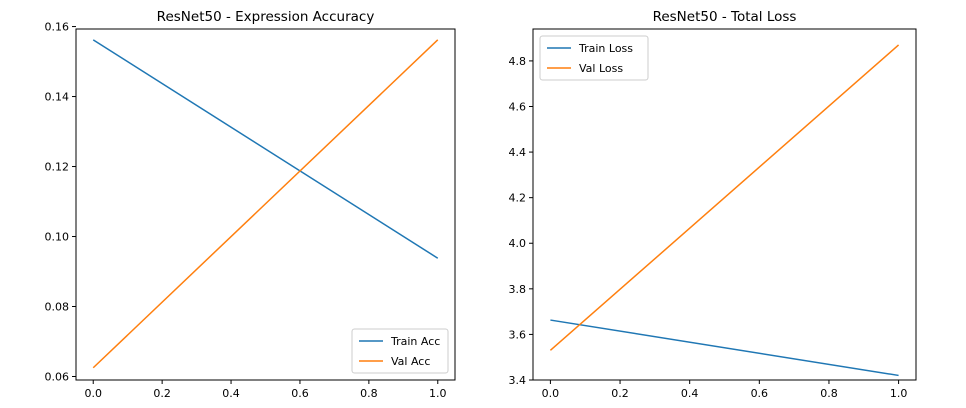 This screenshot has width=966, height=408. I want to click on acc-x-axis: 0.0 0.2 0.4 0.6 0.8 1.0, so click(265, 390).